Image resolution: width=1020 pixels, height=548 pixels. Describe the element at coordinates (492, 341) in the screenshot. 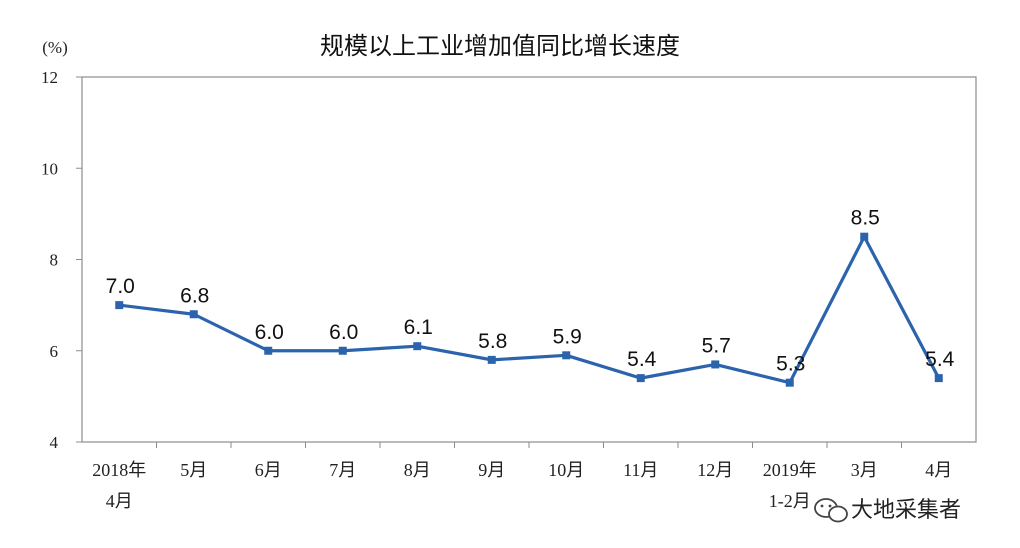

I see `data-label: 5.8` at that location.